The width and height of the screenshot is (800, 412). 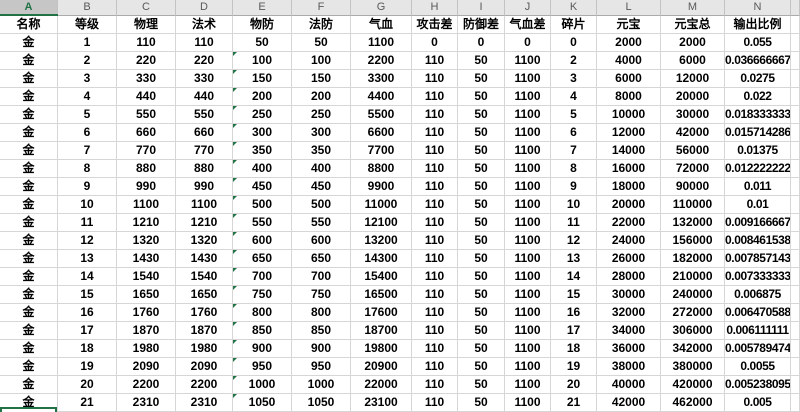 I want to click on cell-A19: 金, so click(x=29, y=349).